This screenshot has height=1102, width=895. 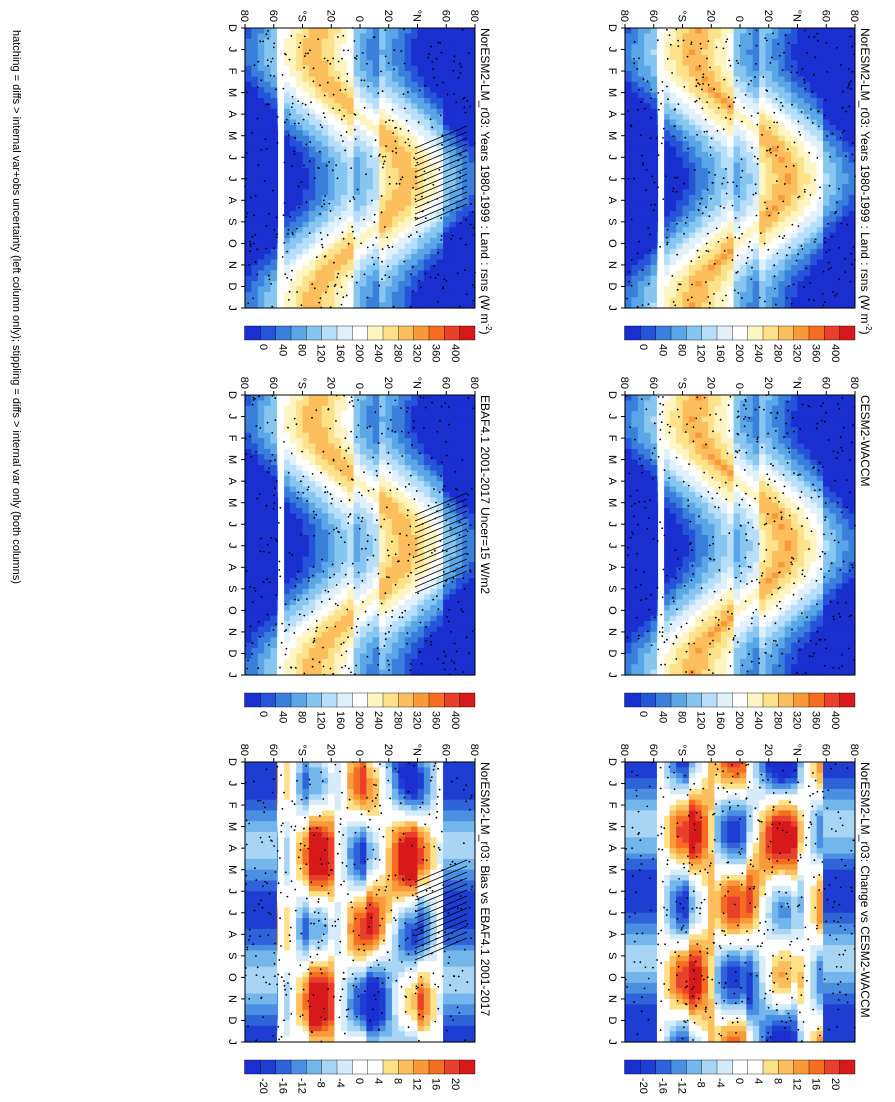 What do you see at coordinates (263, 347) in the screenshot?
I see `colorbar-label: 0` at bounding box center [263, 347].